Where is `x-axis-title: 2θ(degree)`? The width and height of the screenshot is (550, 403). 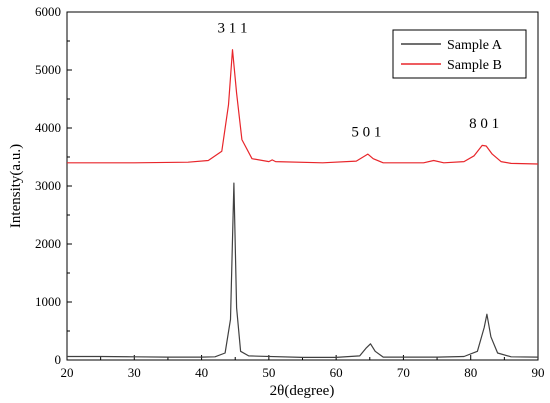 x-axis-title: 2θ(degree) is located at coordinates (302, 391).